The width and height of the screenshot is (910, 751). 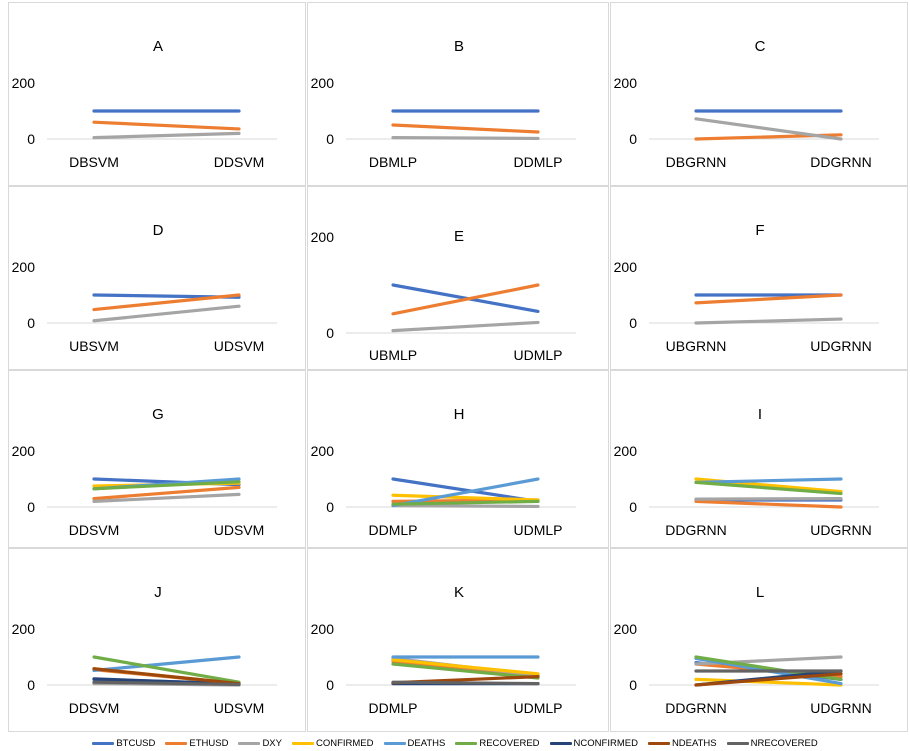 I want to click on chart-svg: B 0 200 DBMLP DDMLP, so click(x=443, y=104).